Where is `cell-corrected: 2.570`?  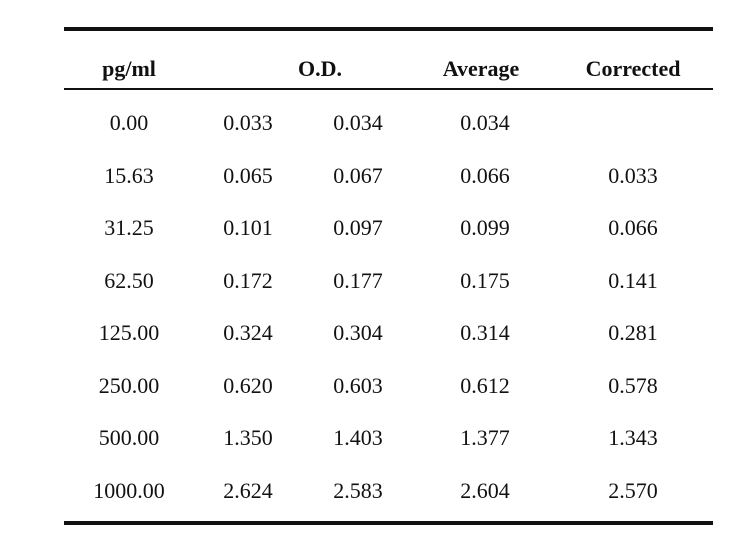 cell-corrected: 2.570 is located at coordinates (633, 490).